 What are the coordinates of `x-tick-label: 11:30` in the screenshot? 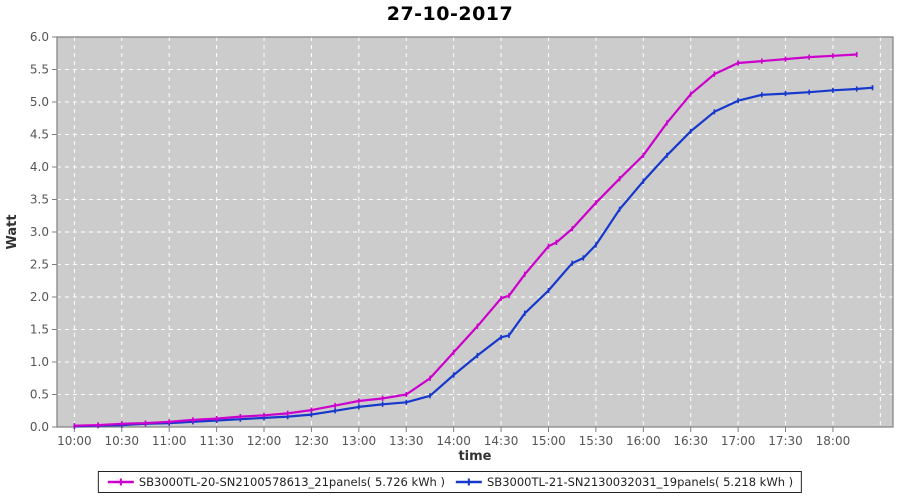 It's located at (216, 441).